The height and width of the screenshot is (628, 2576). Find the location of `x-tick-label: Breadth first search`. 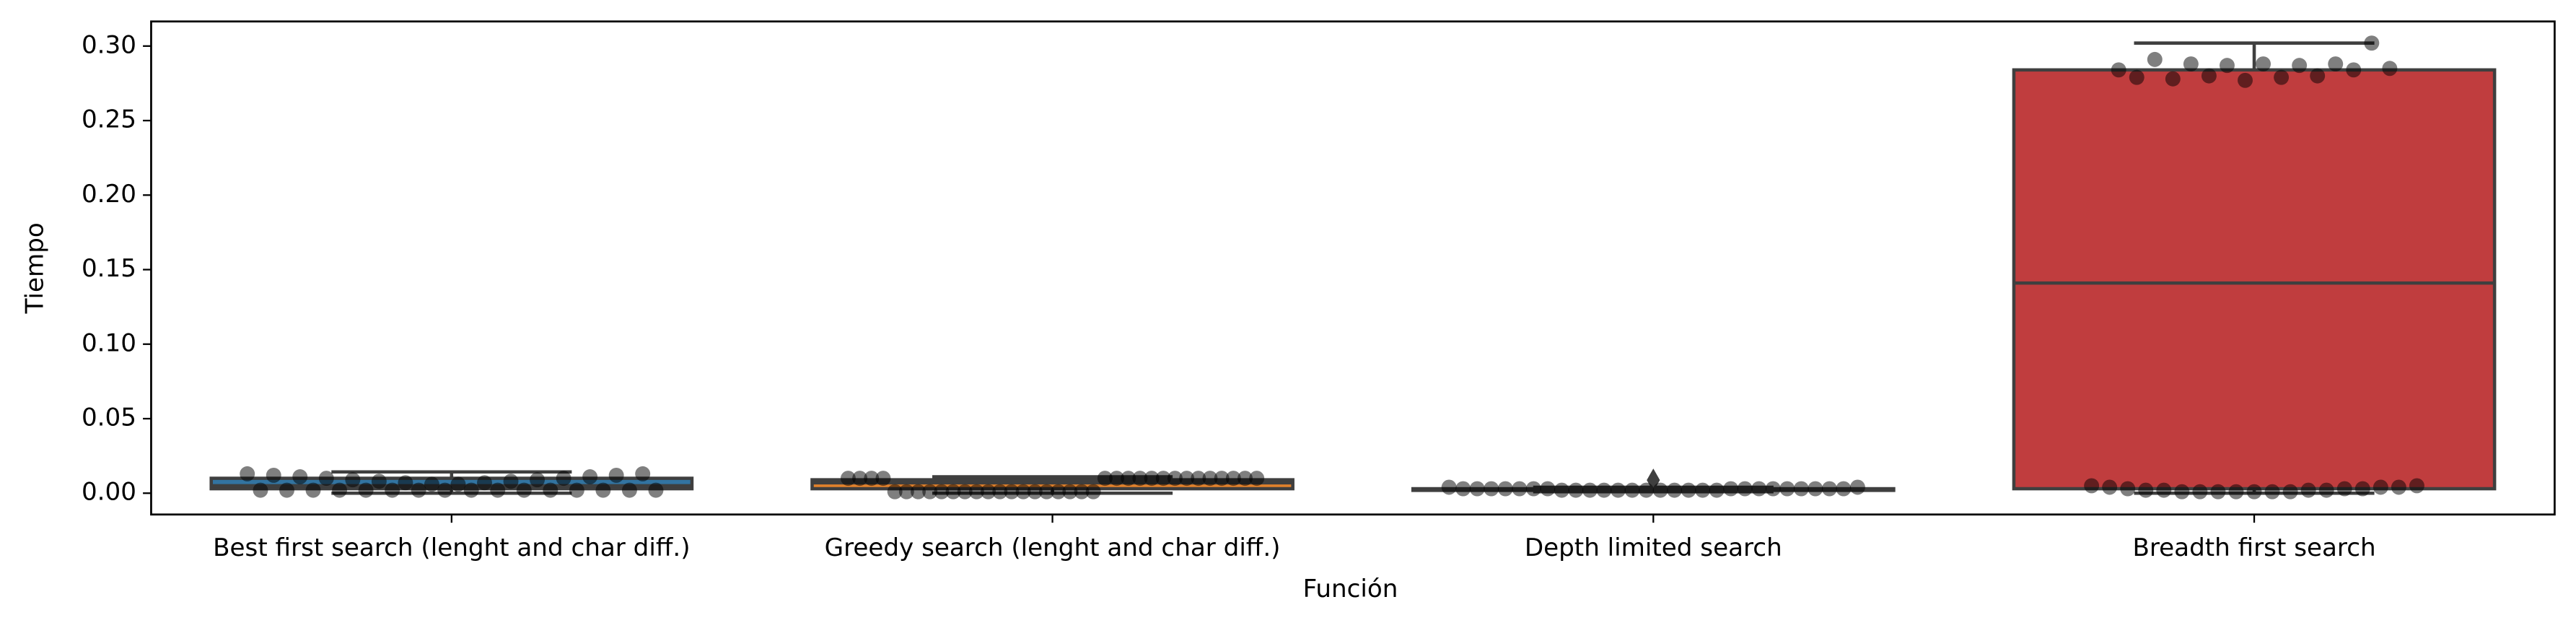

x-tick-label: Breadth first search is located at coordinates (2253, 547).